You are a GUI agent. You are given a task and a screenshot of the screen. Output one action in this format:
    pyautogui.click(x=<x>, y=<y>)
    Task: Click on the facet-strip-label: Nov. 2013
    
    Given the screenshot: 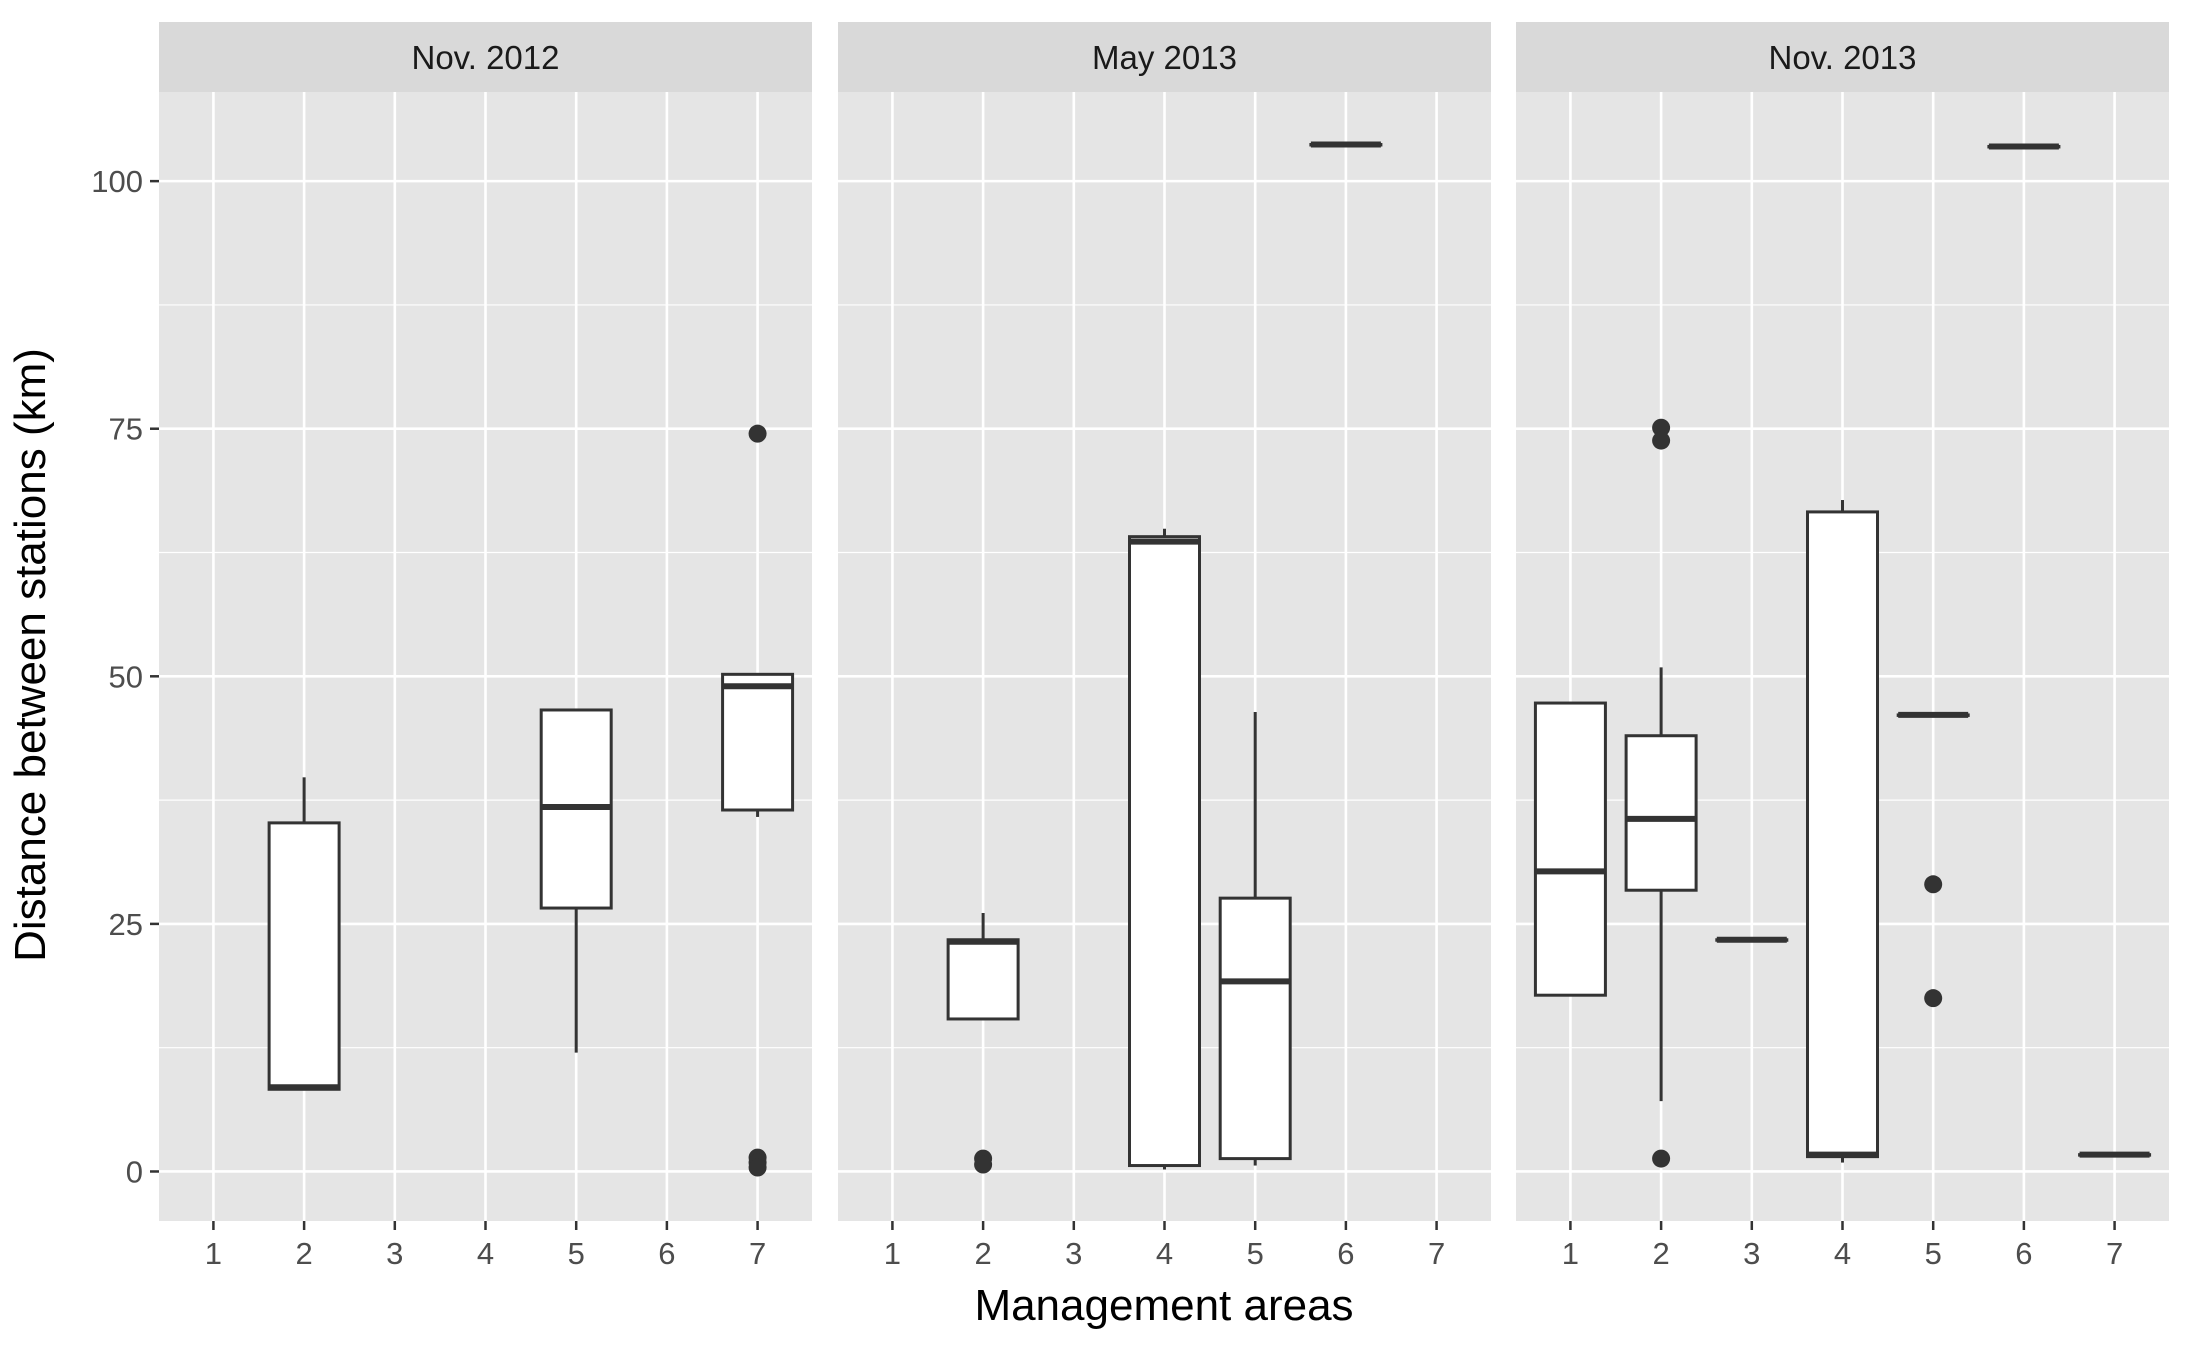 What is the action you would take?
    pyautogui.click(x=1843, y=57)
    